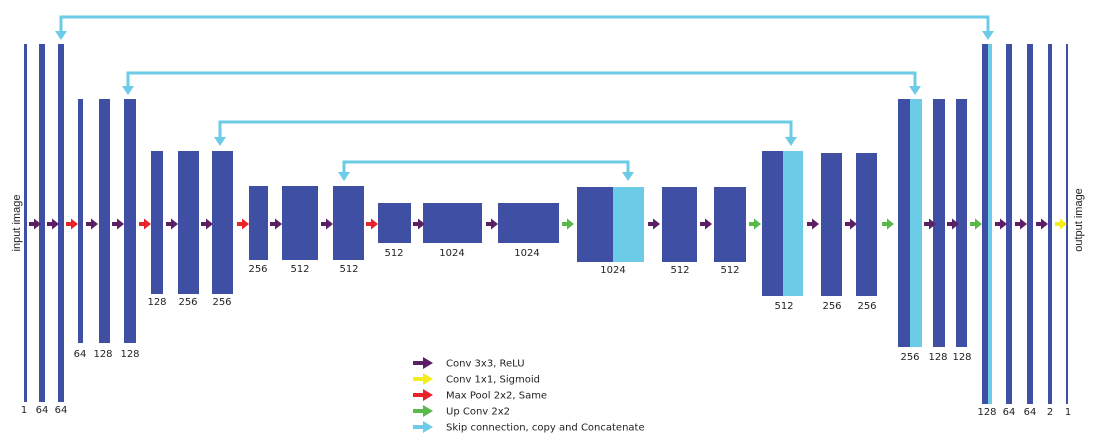 Image resolution: width=1093 pixels, height=446 pixels. Describe the element at coordinates (1079, 220) in the screenshot. I see `output-image-label: output image` at that location.